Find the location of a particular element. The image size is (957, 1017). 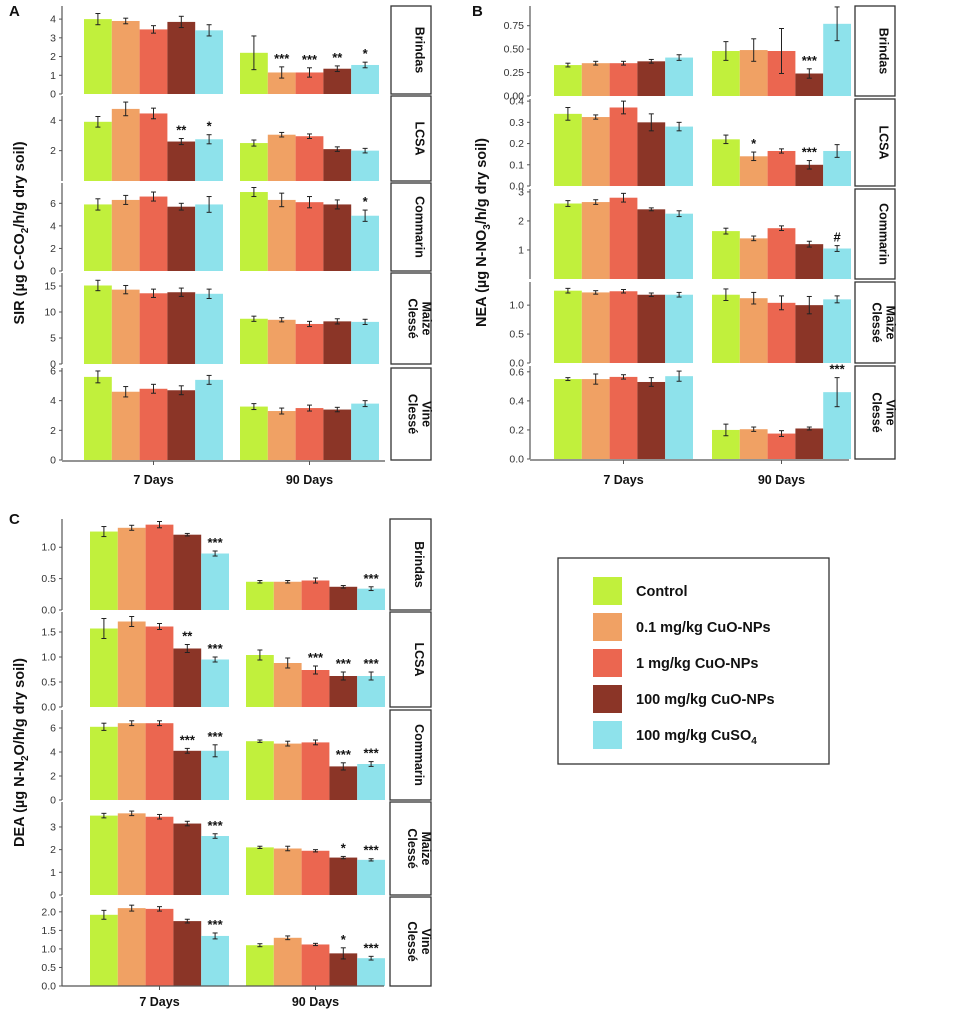

y-axis-title-tail: O/h/g dry soil) is located at coordinates (20, 707).